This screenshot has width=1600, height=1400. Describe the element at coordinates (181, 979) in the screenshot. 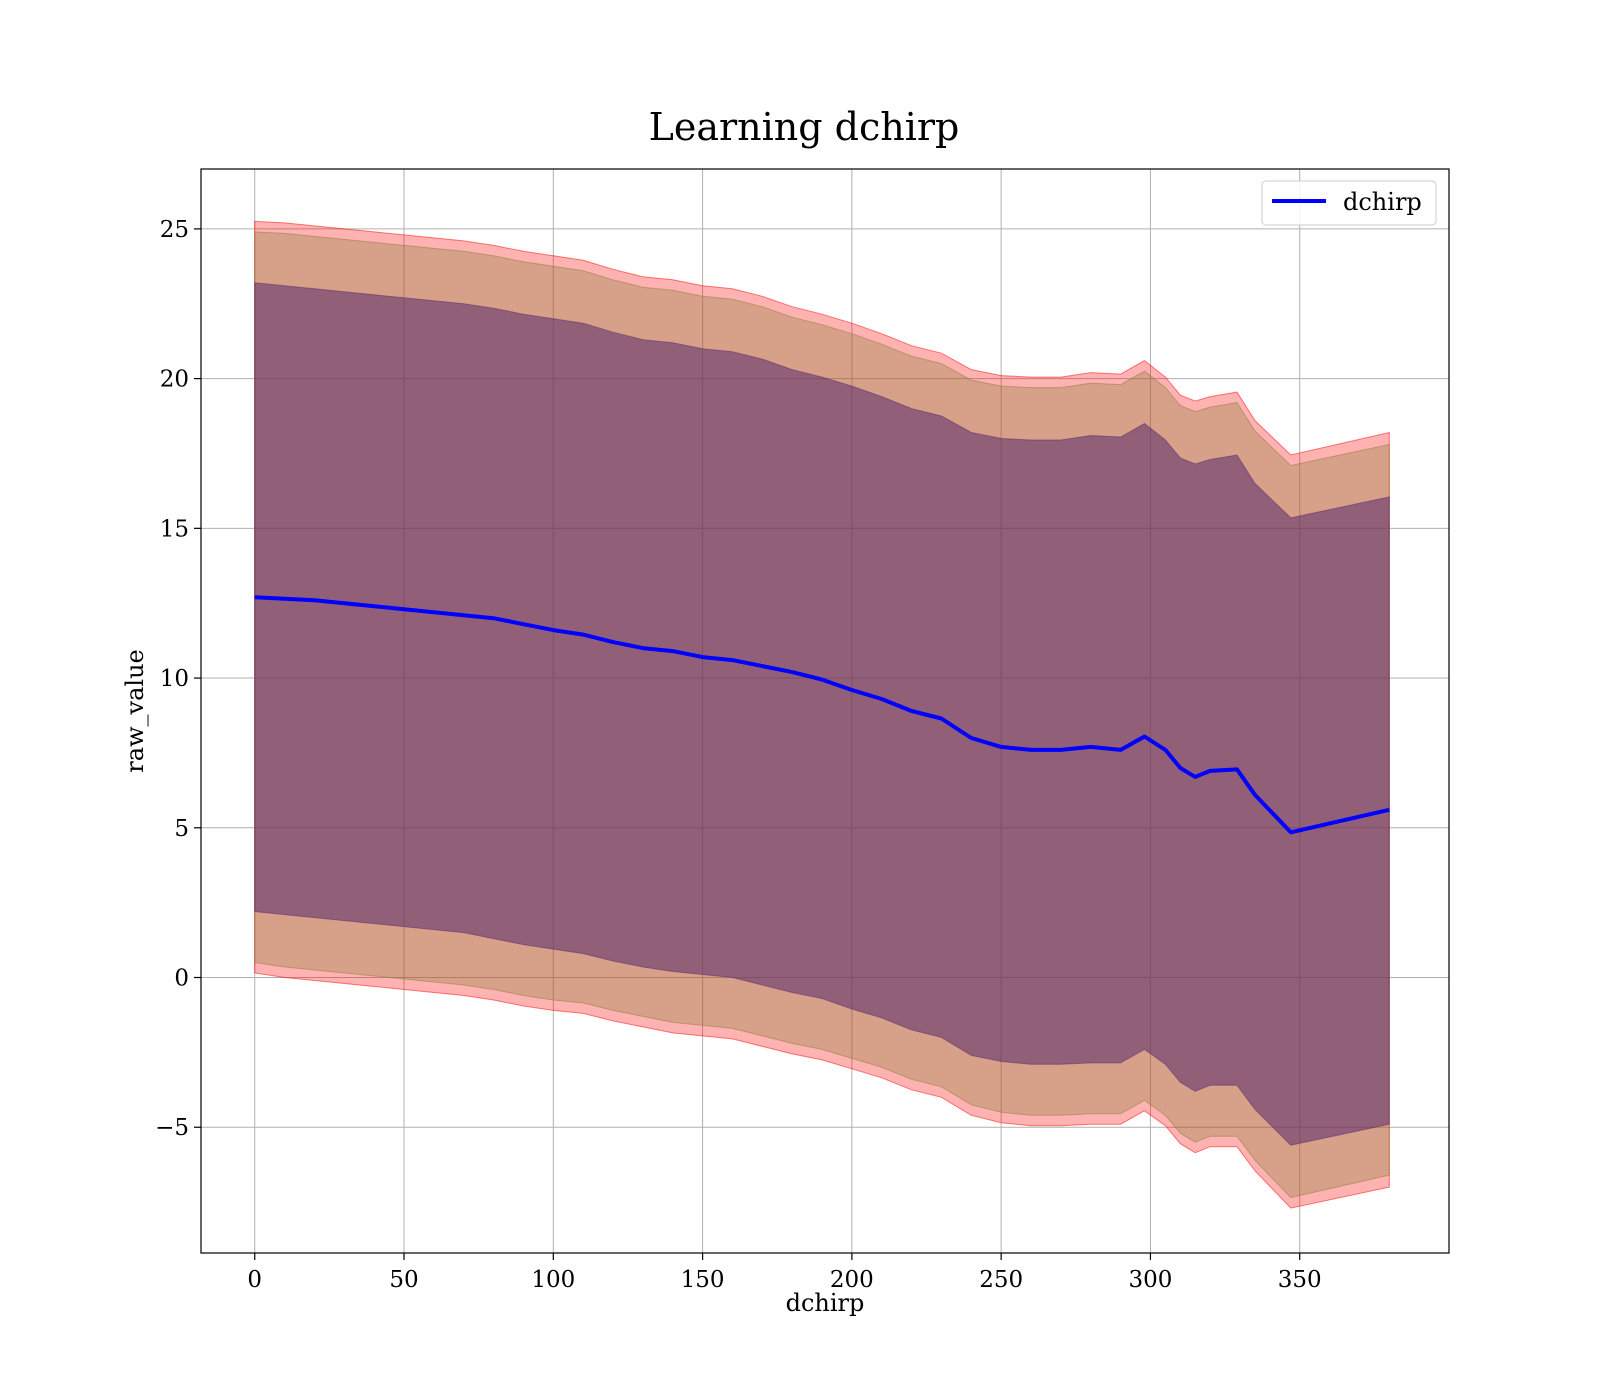

I see `y-tick-label: 0` at that location.